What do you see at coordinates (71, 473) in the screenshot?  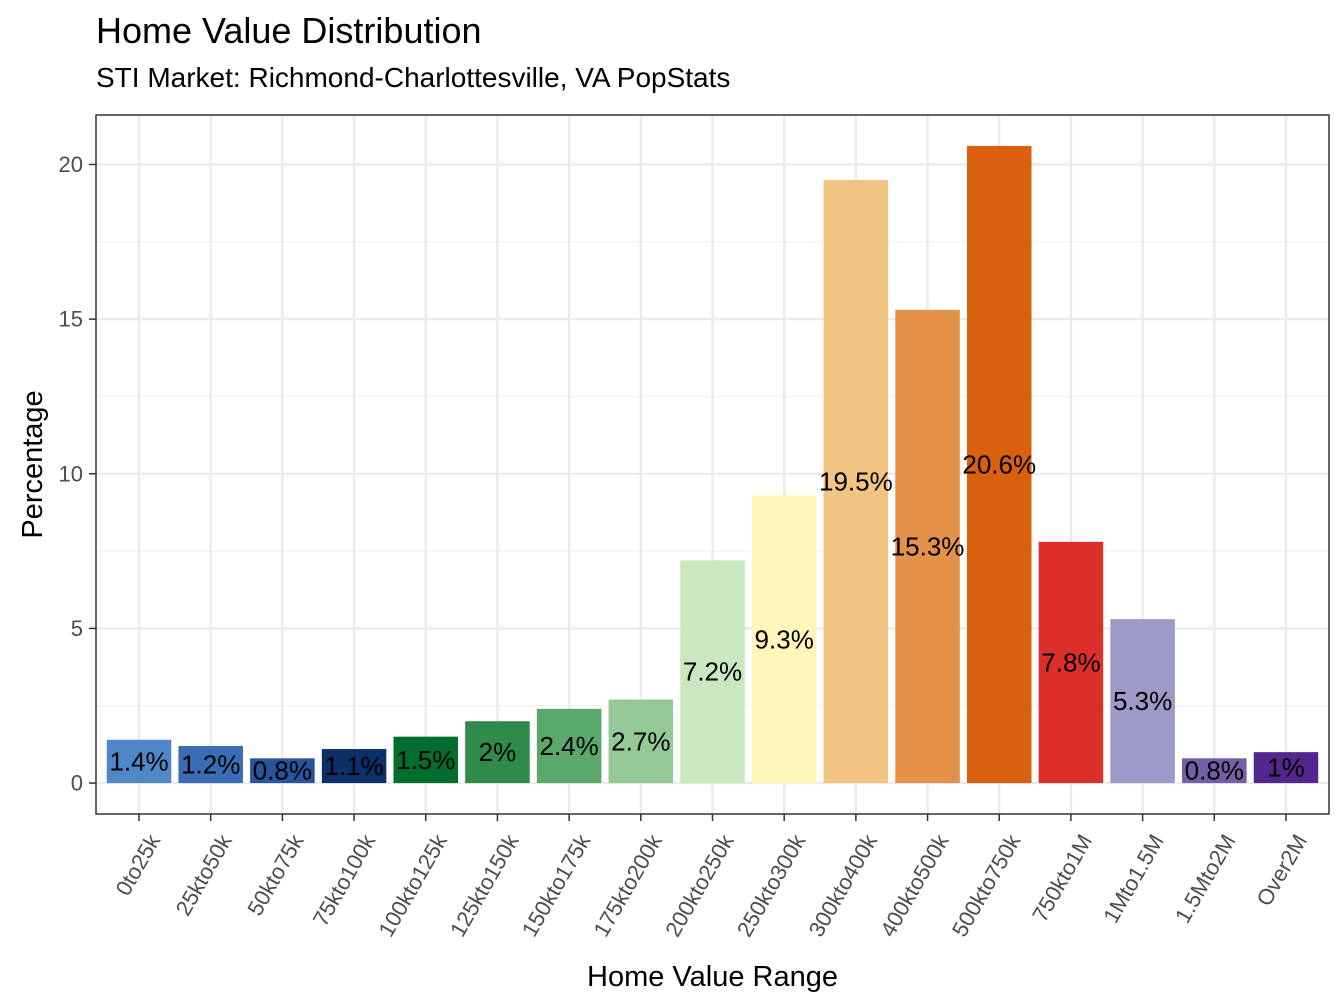 I see `y-tick-label: 10` at bounding box center [71, 473].